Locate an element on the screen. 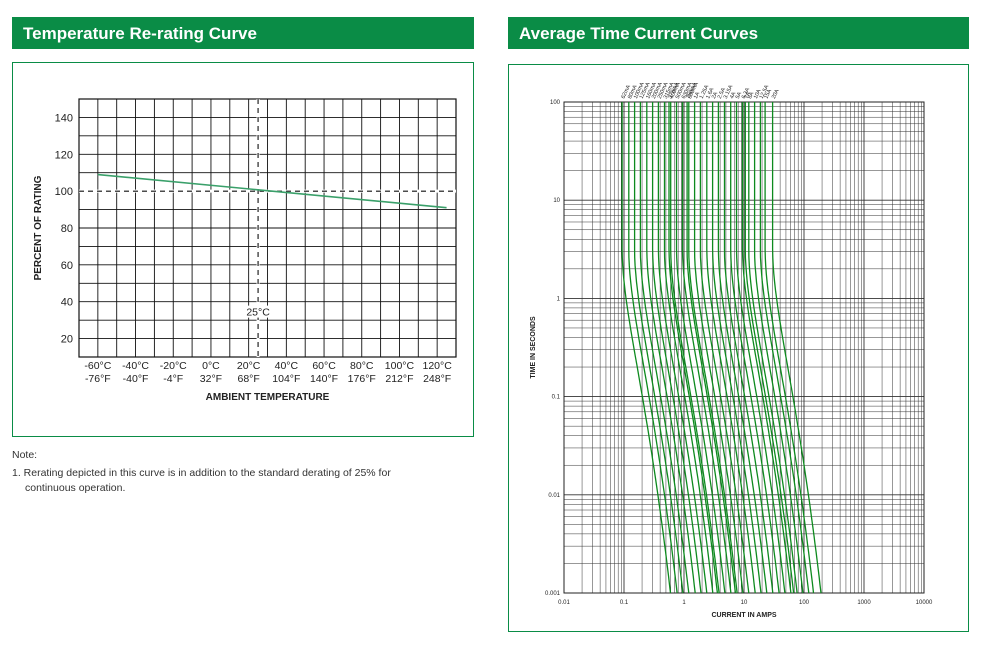 The width and height of the screenshot is (1000, 653). fuse-curve-4a is located at coordinates (755, 348).